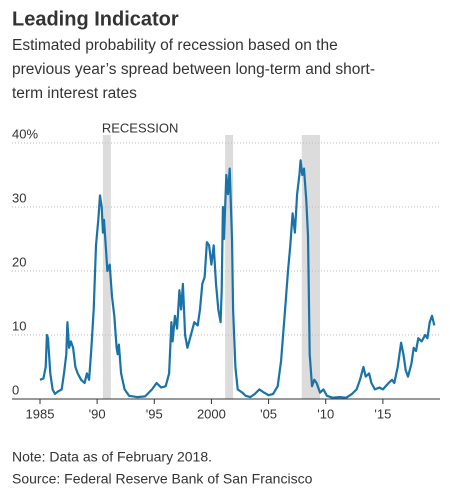  Describe the element at coordinates (15, 389) in the screenshot. I see `y-tick-label: 0` at that location.